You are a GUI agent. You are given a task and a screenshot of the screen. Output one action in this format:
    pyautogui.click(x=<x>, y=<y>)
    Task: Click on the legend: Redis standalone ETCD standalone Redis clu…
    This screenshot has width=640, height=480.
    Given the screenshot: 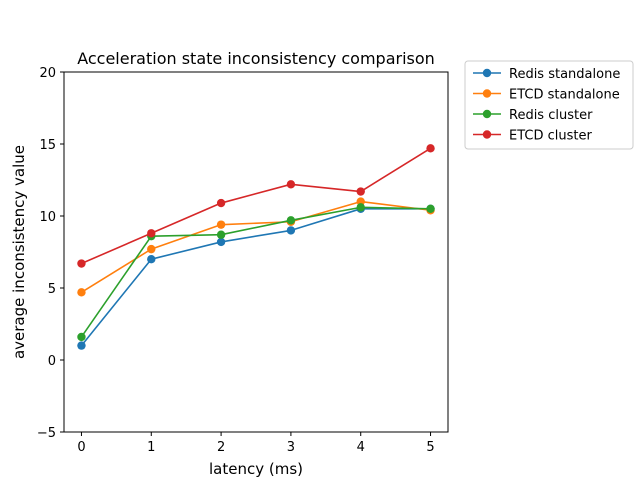 What is the action you would take?
    pyautogui.click(x=549, y=105)
    